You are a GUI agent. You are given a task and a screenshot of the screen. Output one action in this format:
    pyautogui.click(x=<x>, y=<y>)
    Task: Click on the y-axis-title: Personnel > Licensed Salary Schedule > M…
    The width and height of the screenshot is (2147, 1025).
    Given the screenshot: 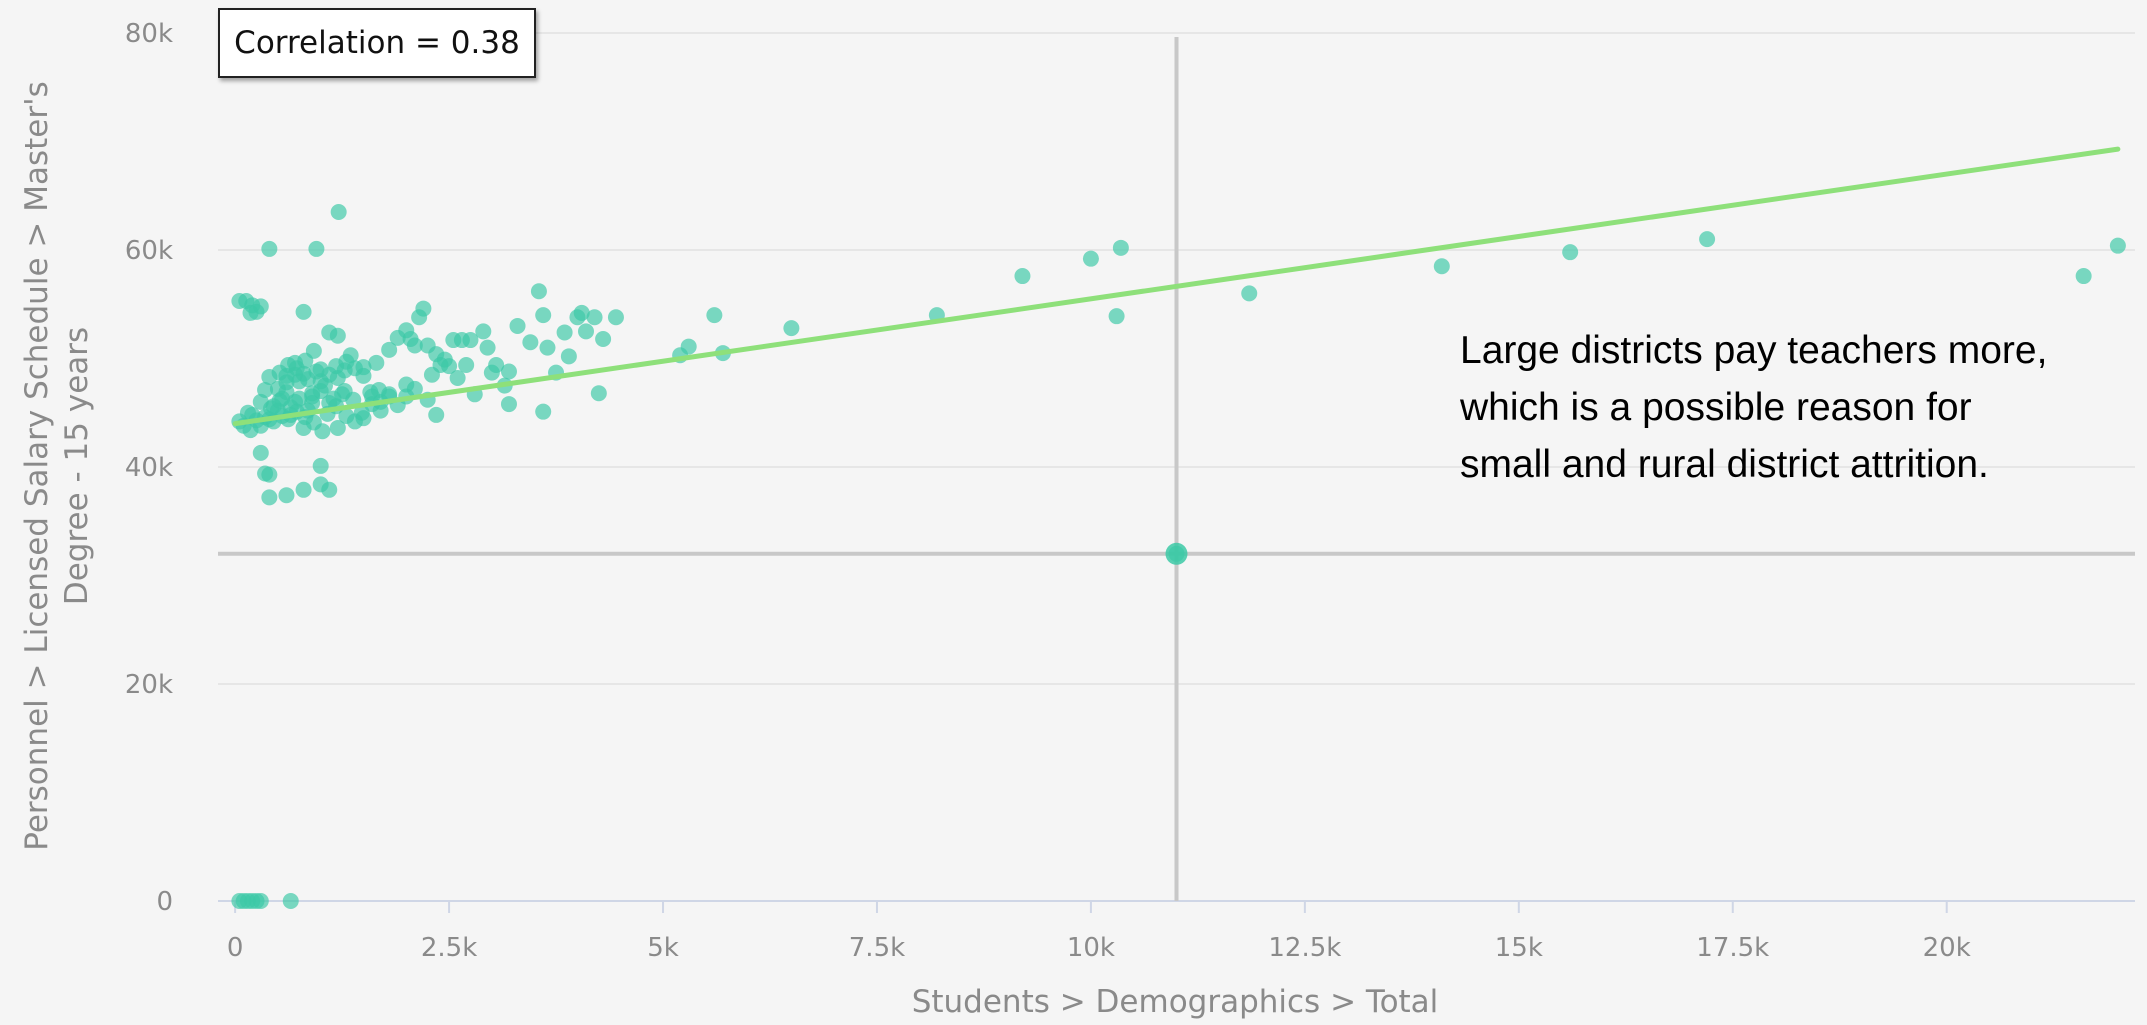 What is the action you would take?
    pyautogui.click(x=57, y=466)
    